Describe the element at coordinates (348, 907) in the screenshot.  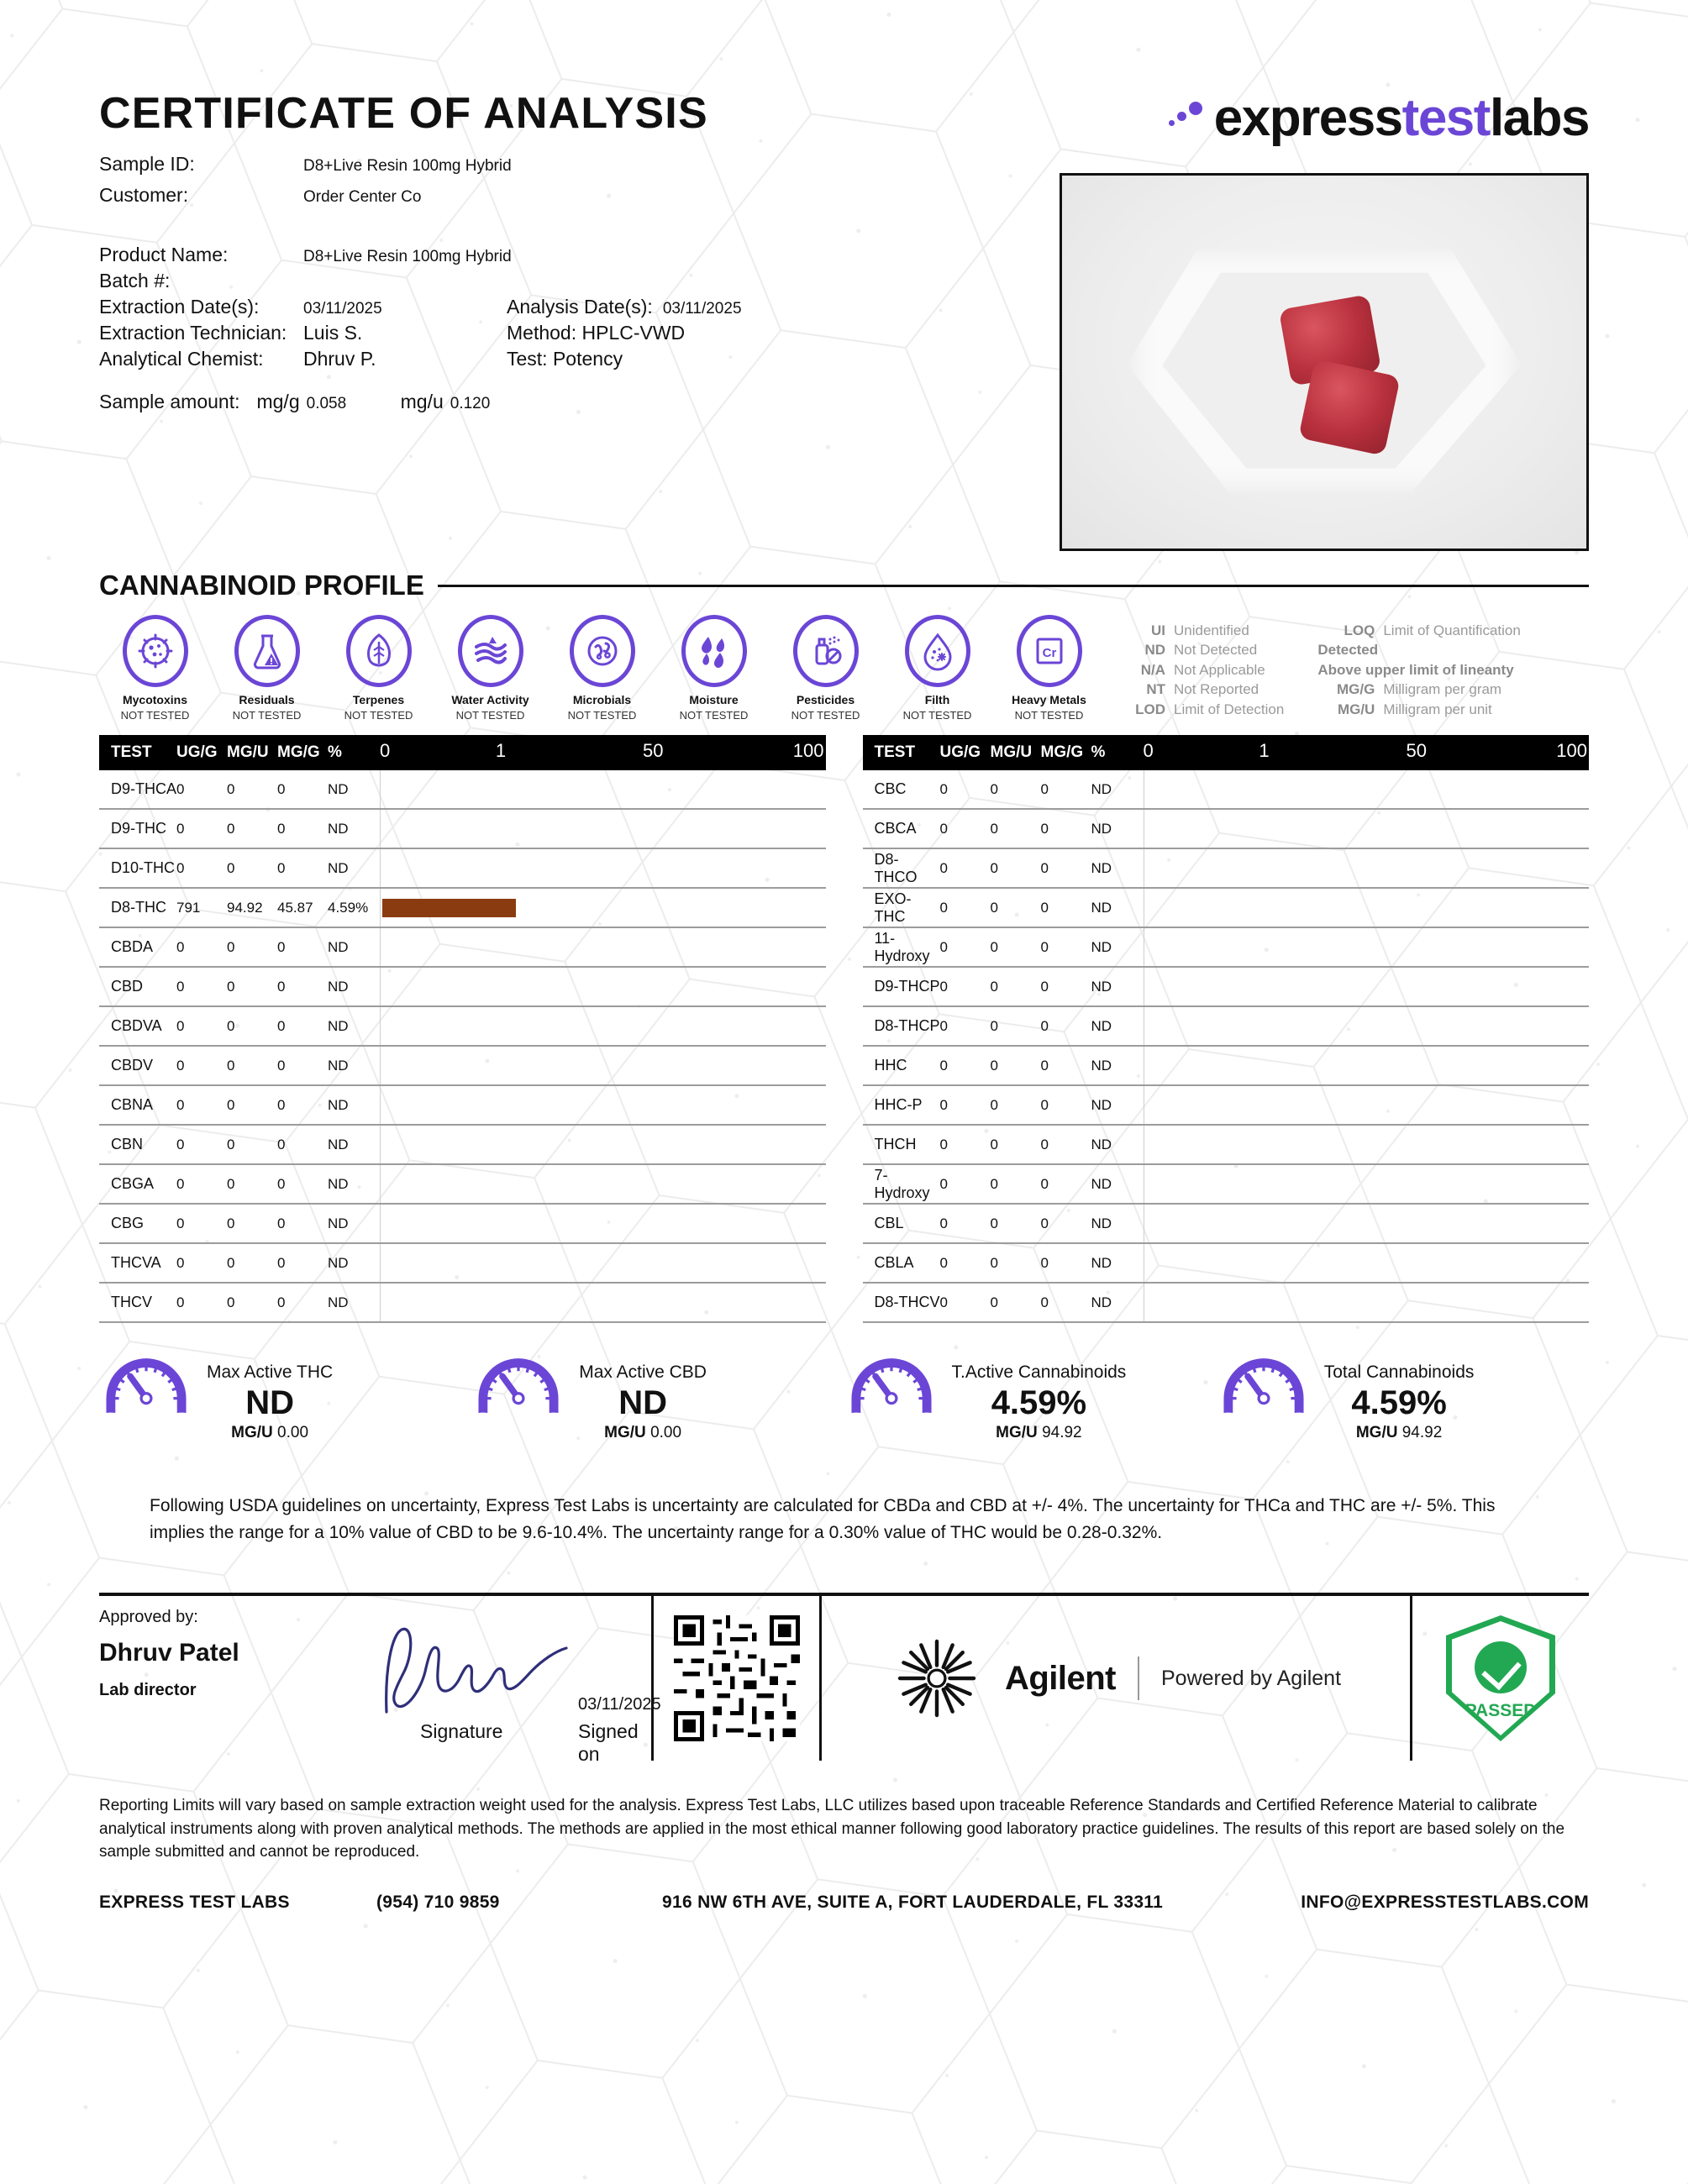
I see `row-pct: 4.59%` at that location.